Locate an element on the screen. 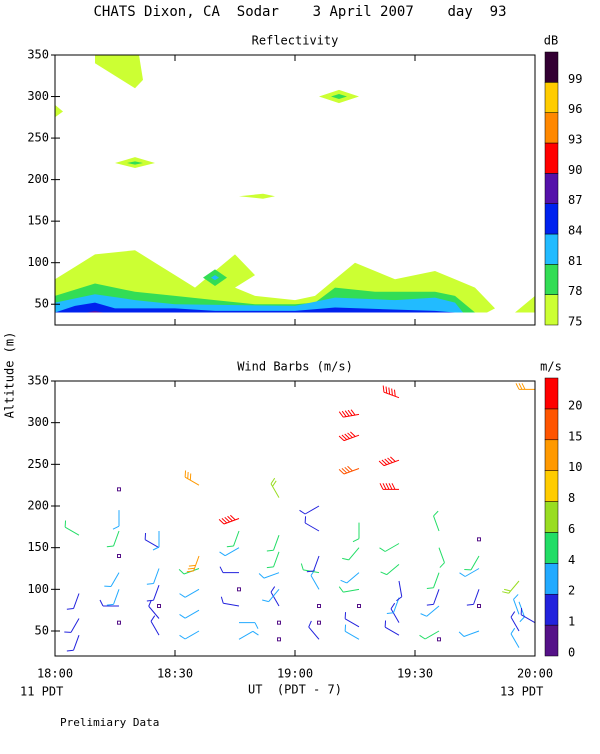 This screenshot has height=754, width=600. colorbar-label: 99 is located at coordinates (575, 79).